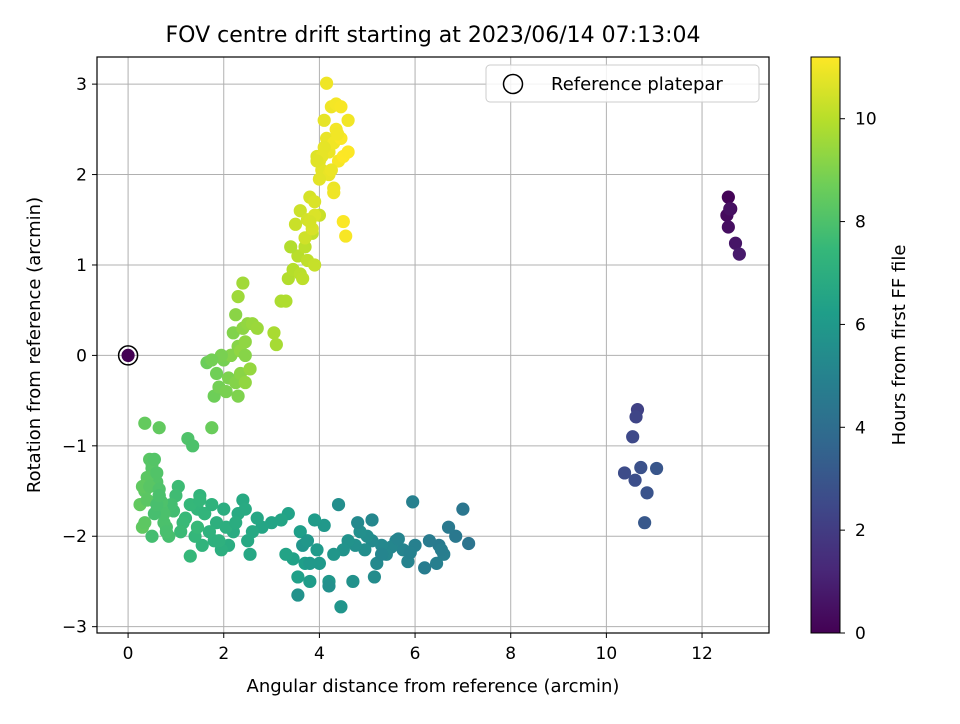  Describe the element at coordinates (74, 537) in the screenshot. I see `y-tick-label: −2` at that location.